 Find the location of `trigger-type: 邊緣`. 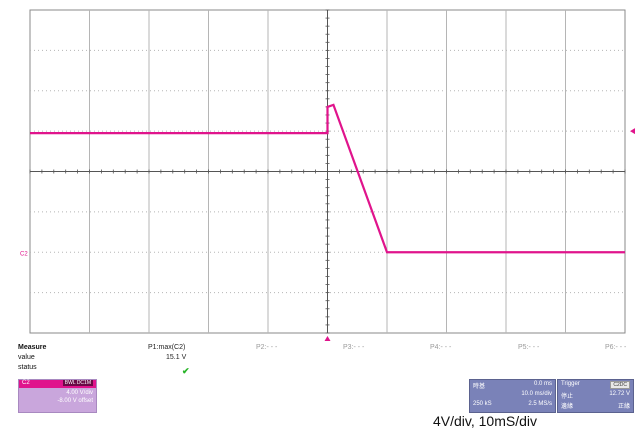

trigger-type: 邊緣 is located at coordinates (567, 407).